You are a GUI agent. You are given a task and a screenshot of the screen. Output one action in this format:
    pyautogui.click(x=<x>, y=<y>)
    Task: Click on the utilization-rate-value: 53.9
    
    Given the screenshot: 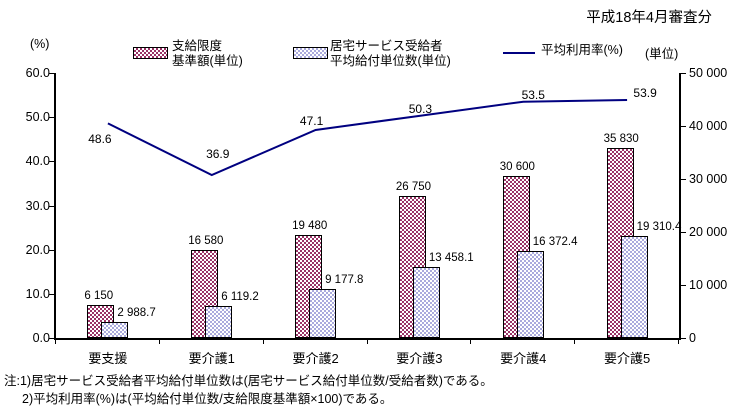 What is the action you would take?
    pyautogui.click(x=645, y=92)
    